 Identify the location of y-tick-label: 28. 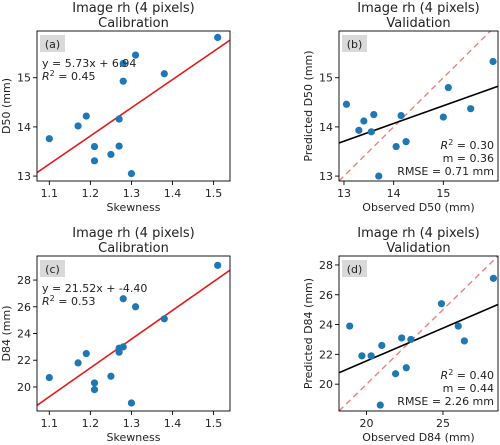
(24, 280).